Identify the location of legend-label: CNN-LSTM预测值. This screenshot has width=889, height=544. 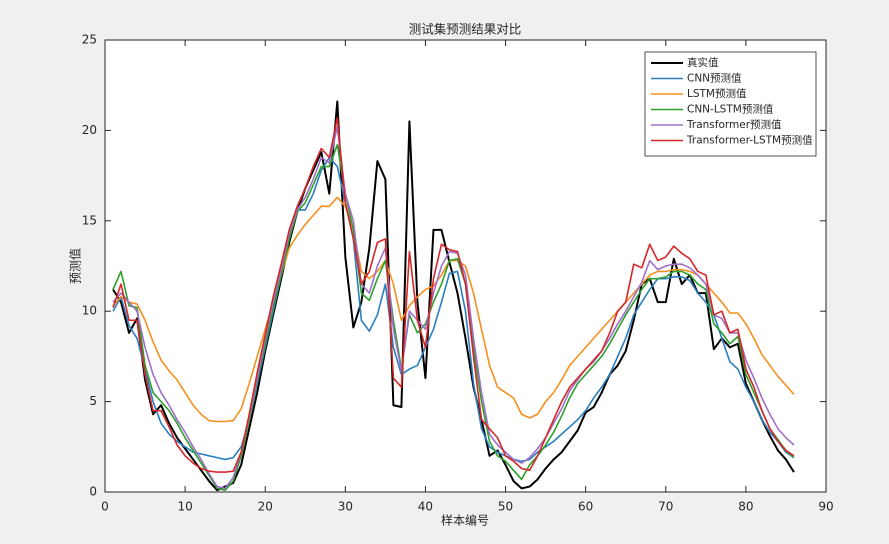
(730, 109).